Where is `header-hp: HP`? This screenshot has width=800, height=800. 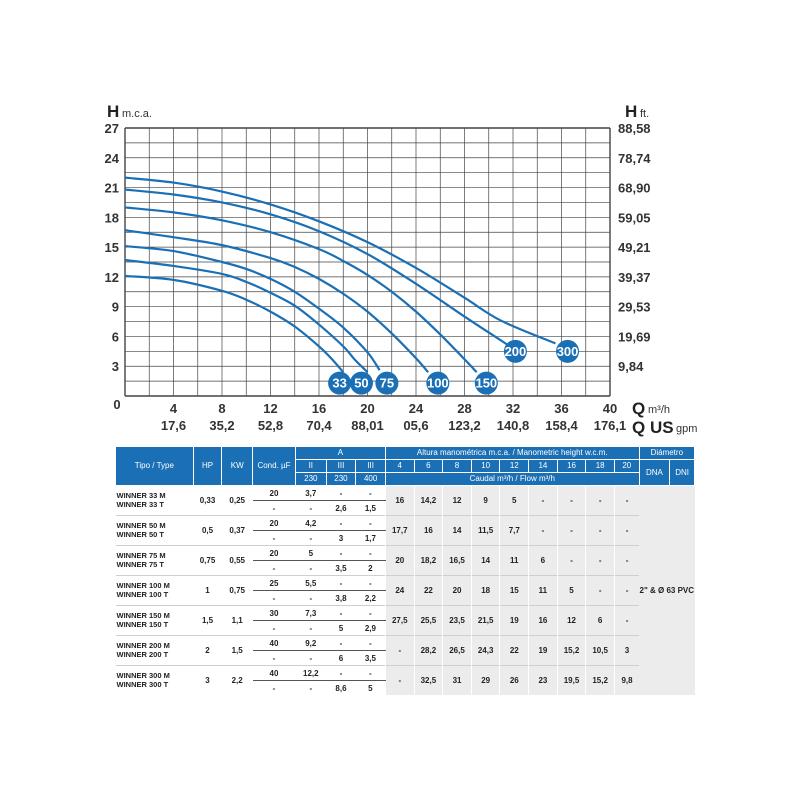 header-hp: HP is located at coordinates (207, 466).